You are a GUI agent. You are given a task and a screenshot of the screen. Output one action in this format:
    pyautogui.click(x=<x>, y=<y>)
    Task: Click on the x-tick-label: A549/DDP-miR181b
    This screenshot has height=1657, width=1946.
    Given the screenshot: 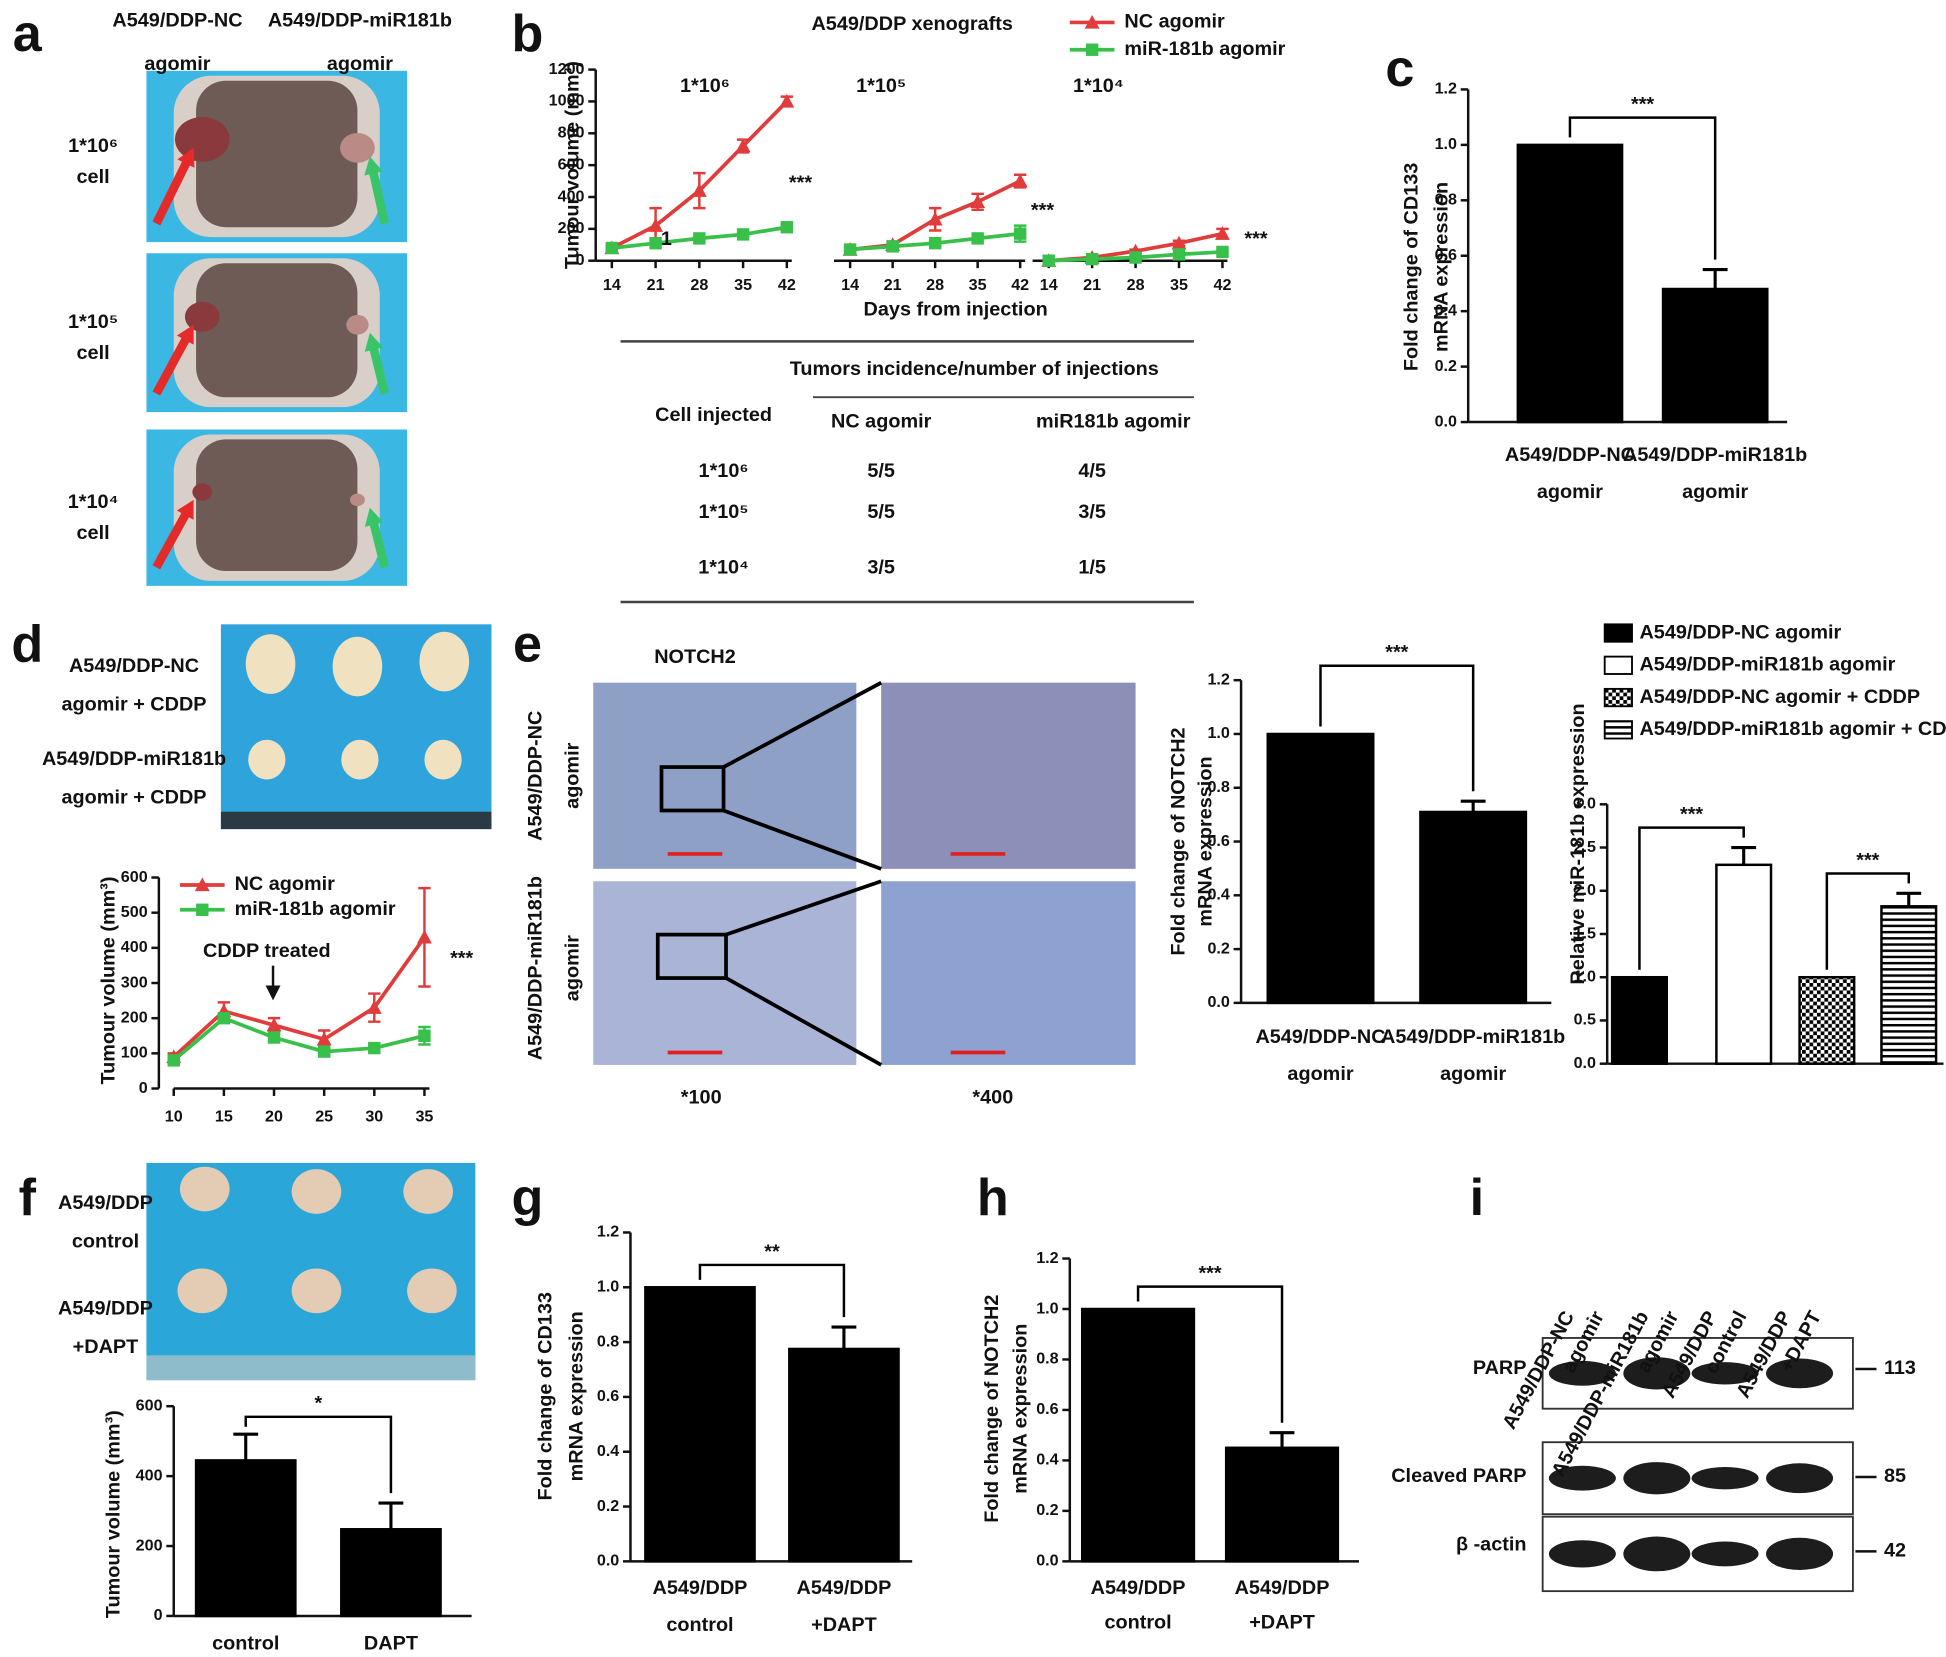 What is the action you would take?
    pyautogui.click(x=1715, y=455)
    